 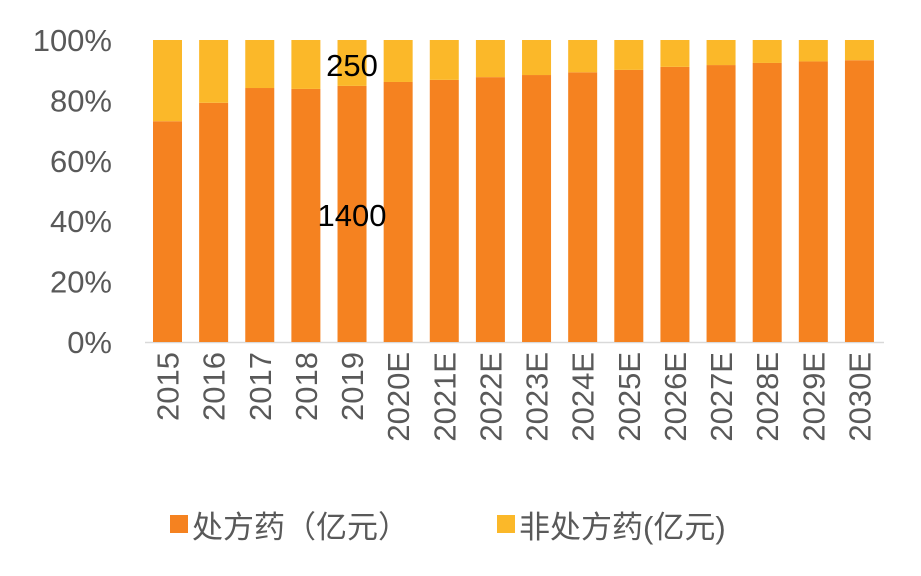 What do you see at coordinates (537, 397) in the screenshot?
I see `x-tick-label: 2023E` at bounding box center [537, 397].